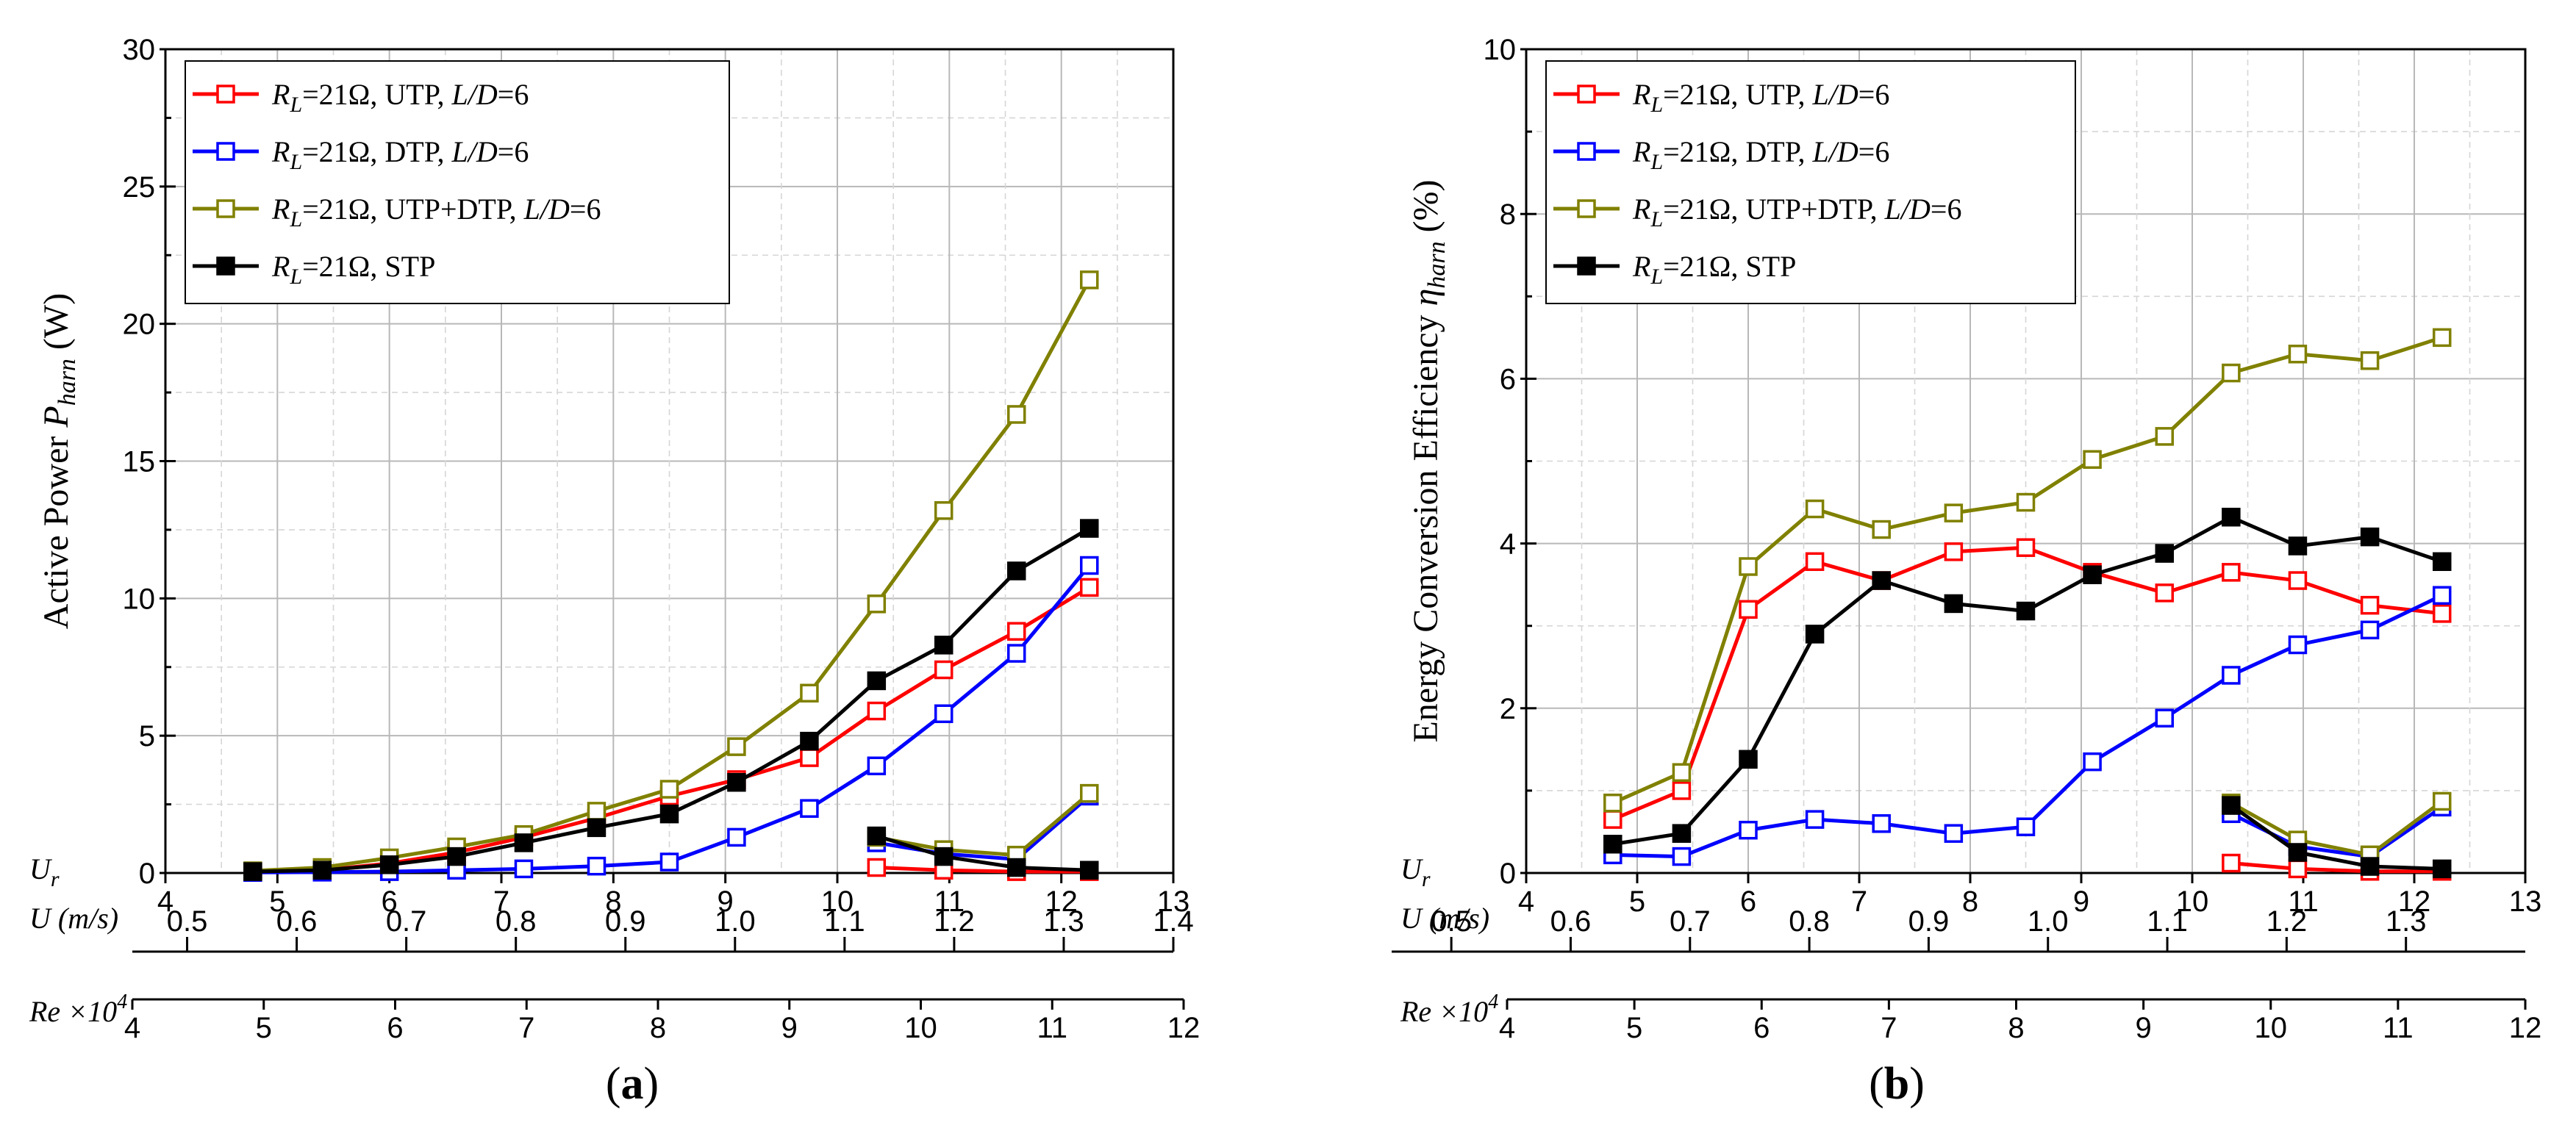 The width and height of the screenshot is (2576, 1139). Describe the element at coordinates (1896, 1084) in the screenshot. I see `panel-label-letter: b` at that location.